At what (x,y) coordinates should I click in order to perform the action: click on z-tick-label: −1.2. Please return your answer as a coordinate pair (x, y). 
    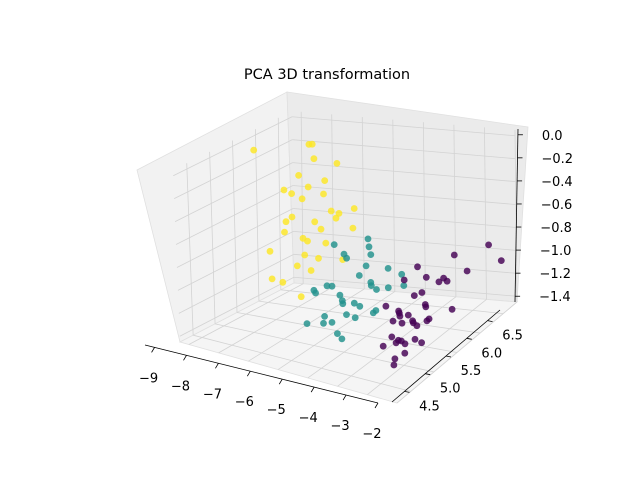
    Looking at the image, I should click on (556, 274).